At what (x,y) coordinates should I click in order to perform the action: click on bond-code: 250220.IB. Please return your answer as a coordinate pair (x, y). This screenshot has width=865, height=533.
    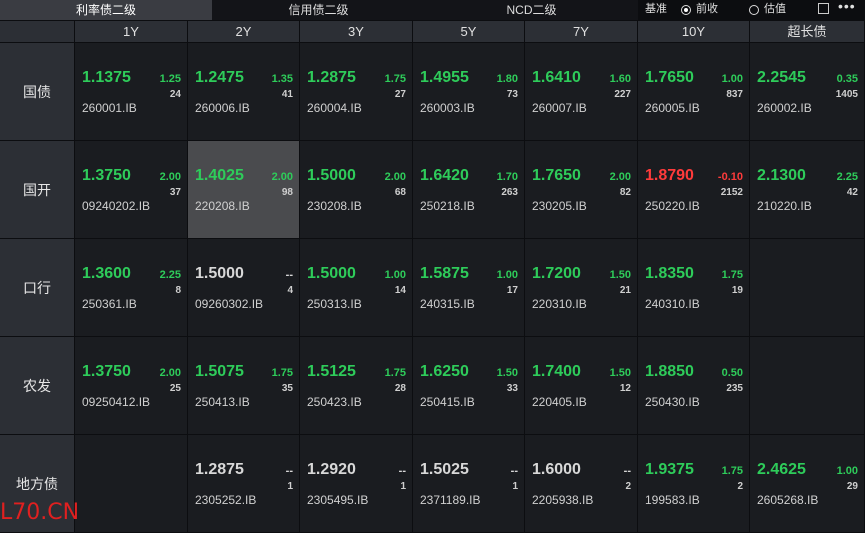
    Looking at the image, I should click on (672, 206).